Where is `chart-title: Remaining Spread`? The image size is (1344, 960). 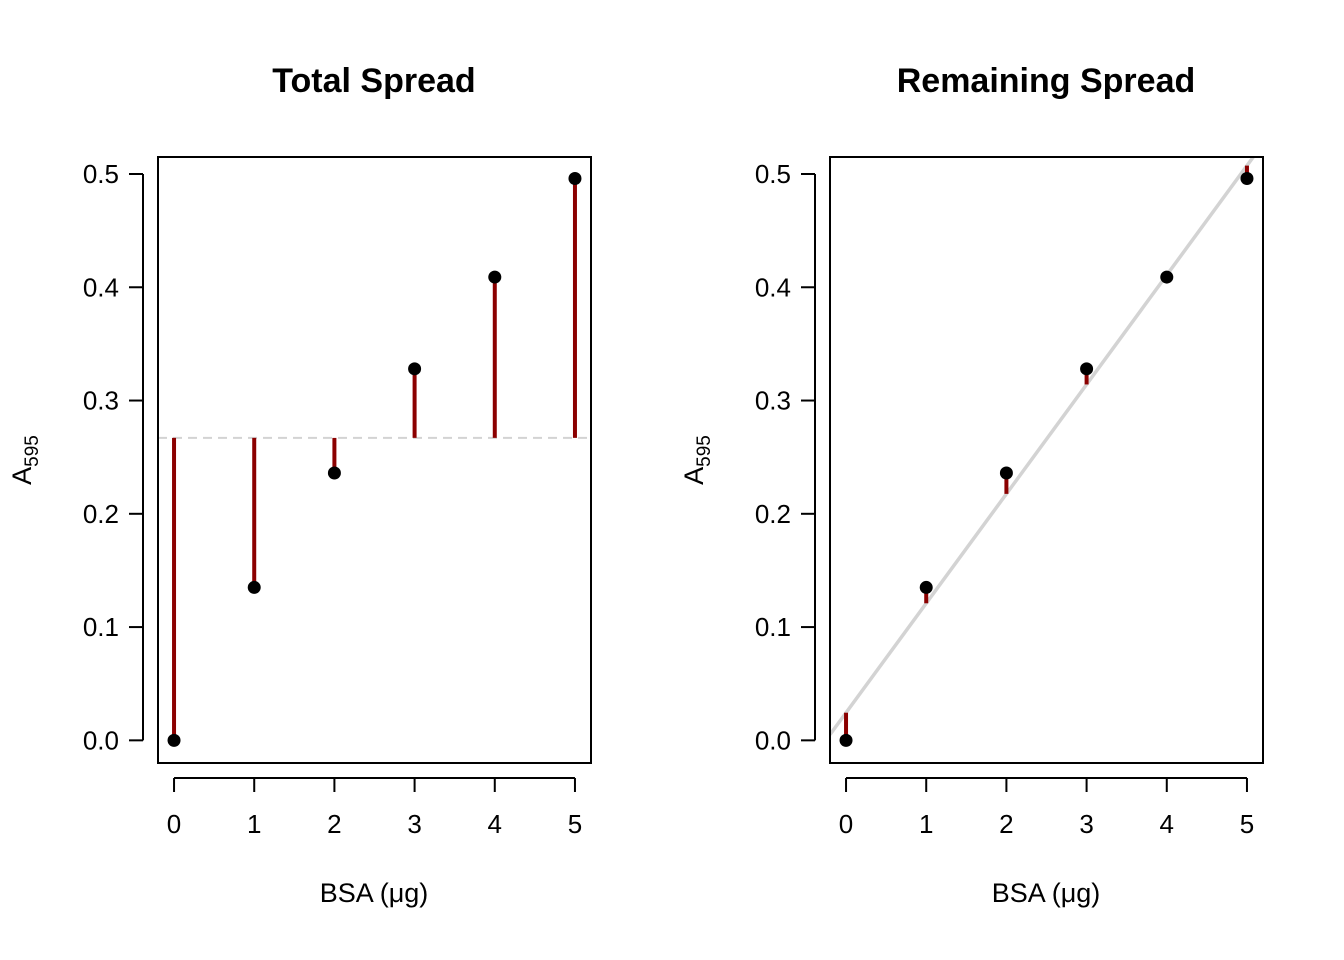
chart-title: Remaining Spread is located at coordinates (1046, 81).